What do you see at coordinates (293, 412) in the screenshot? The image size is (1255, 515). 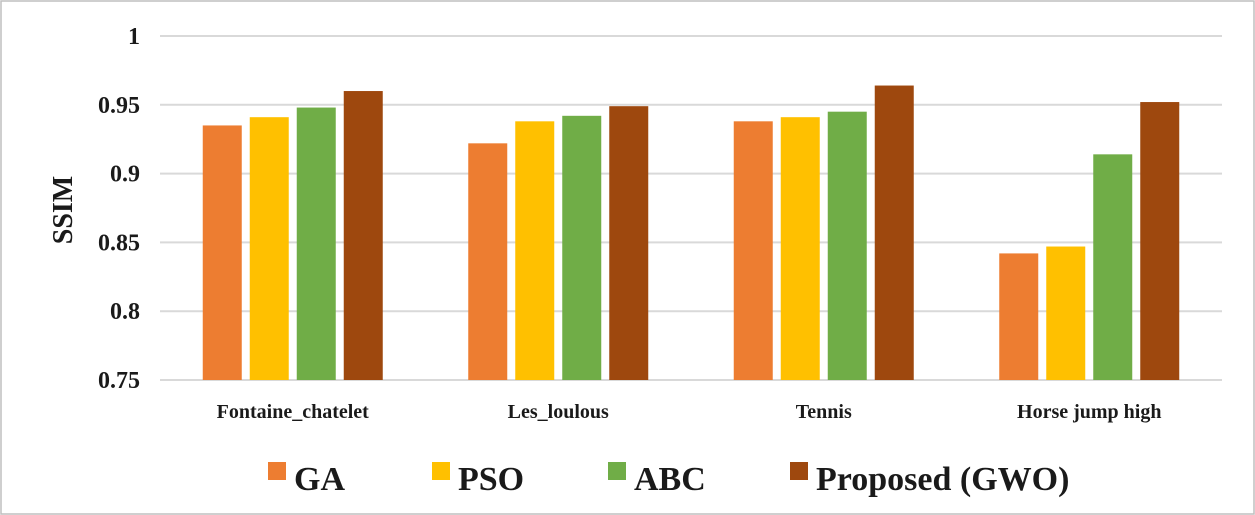 I see `x-category-label: Fontaine_chatelet` at bounding box center [293, 412].